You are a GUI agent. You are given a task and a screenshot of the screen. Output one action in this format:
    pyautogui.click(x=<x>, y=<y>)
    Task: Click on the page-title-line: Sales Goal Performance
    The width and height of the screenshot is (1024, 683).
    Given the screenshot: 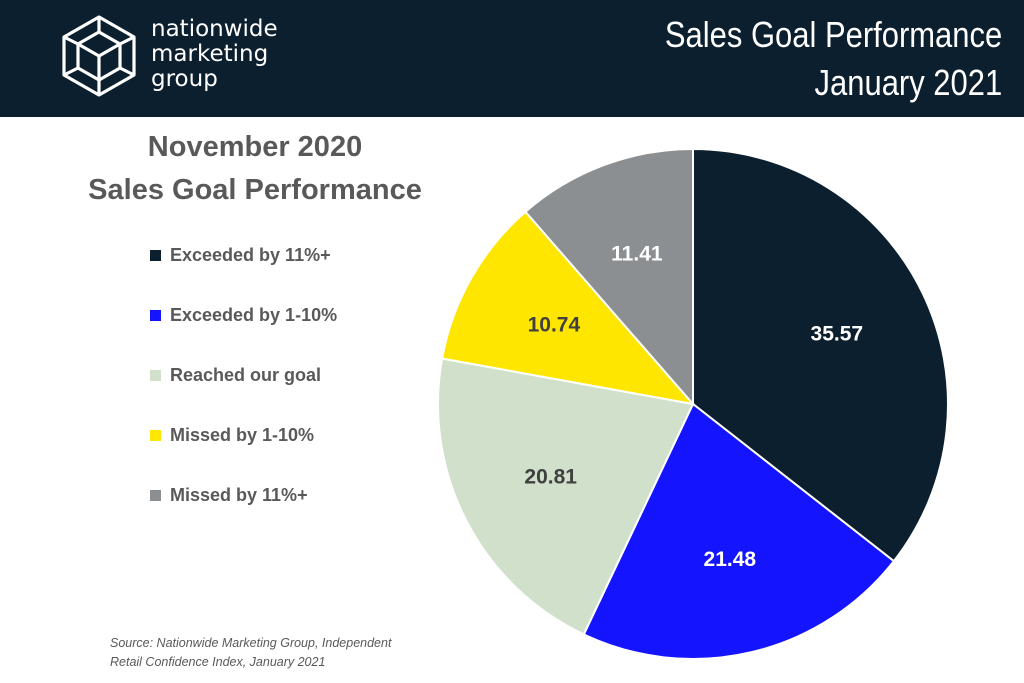 What is the action you would take?
    pyautogui.click(x=833, y=34)
    